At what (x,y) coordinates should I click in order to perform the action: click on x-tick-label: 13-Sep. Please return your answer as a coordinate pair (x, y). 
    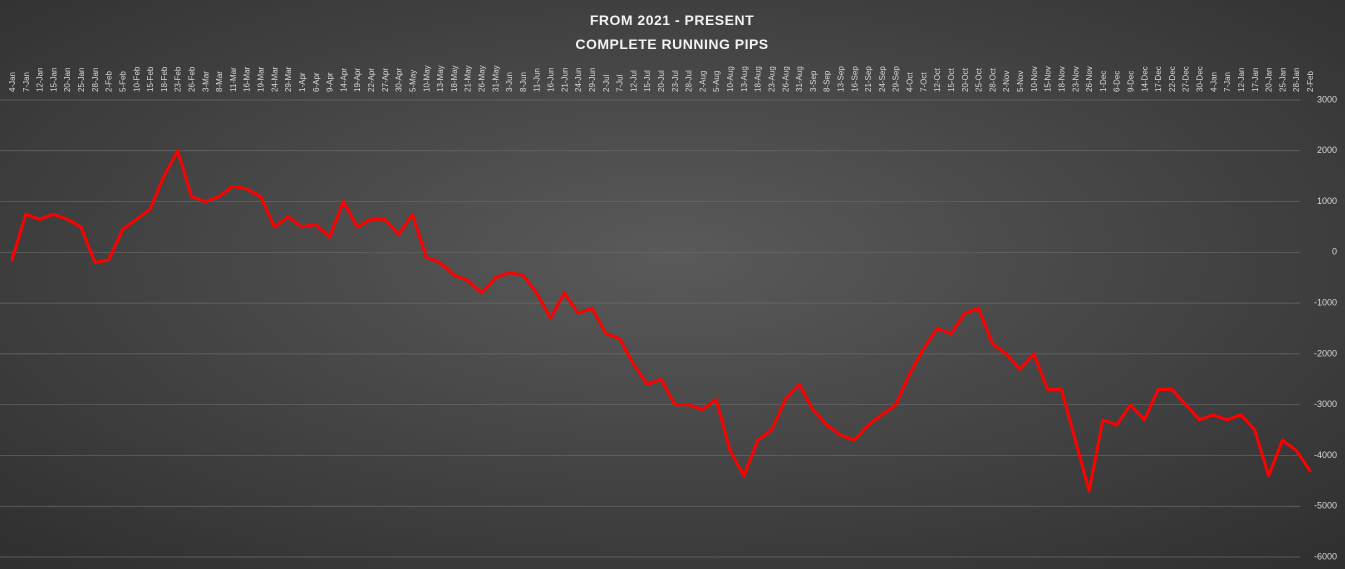
    Looking at the image, I should click on (841, 79).